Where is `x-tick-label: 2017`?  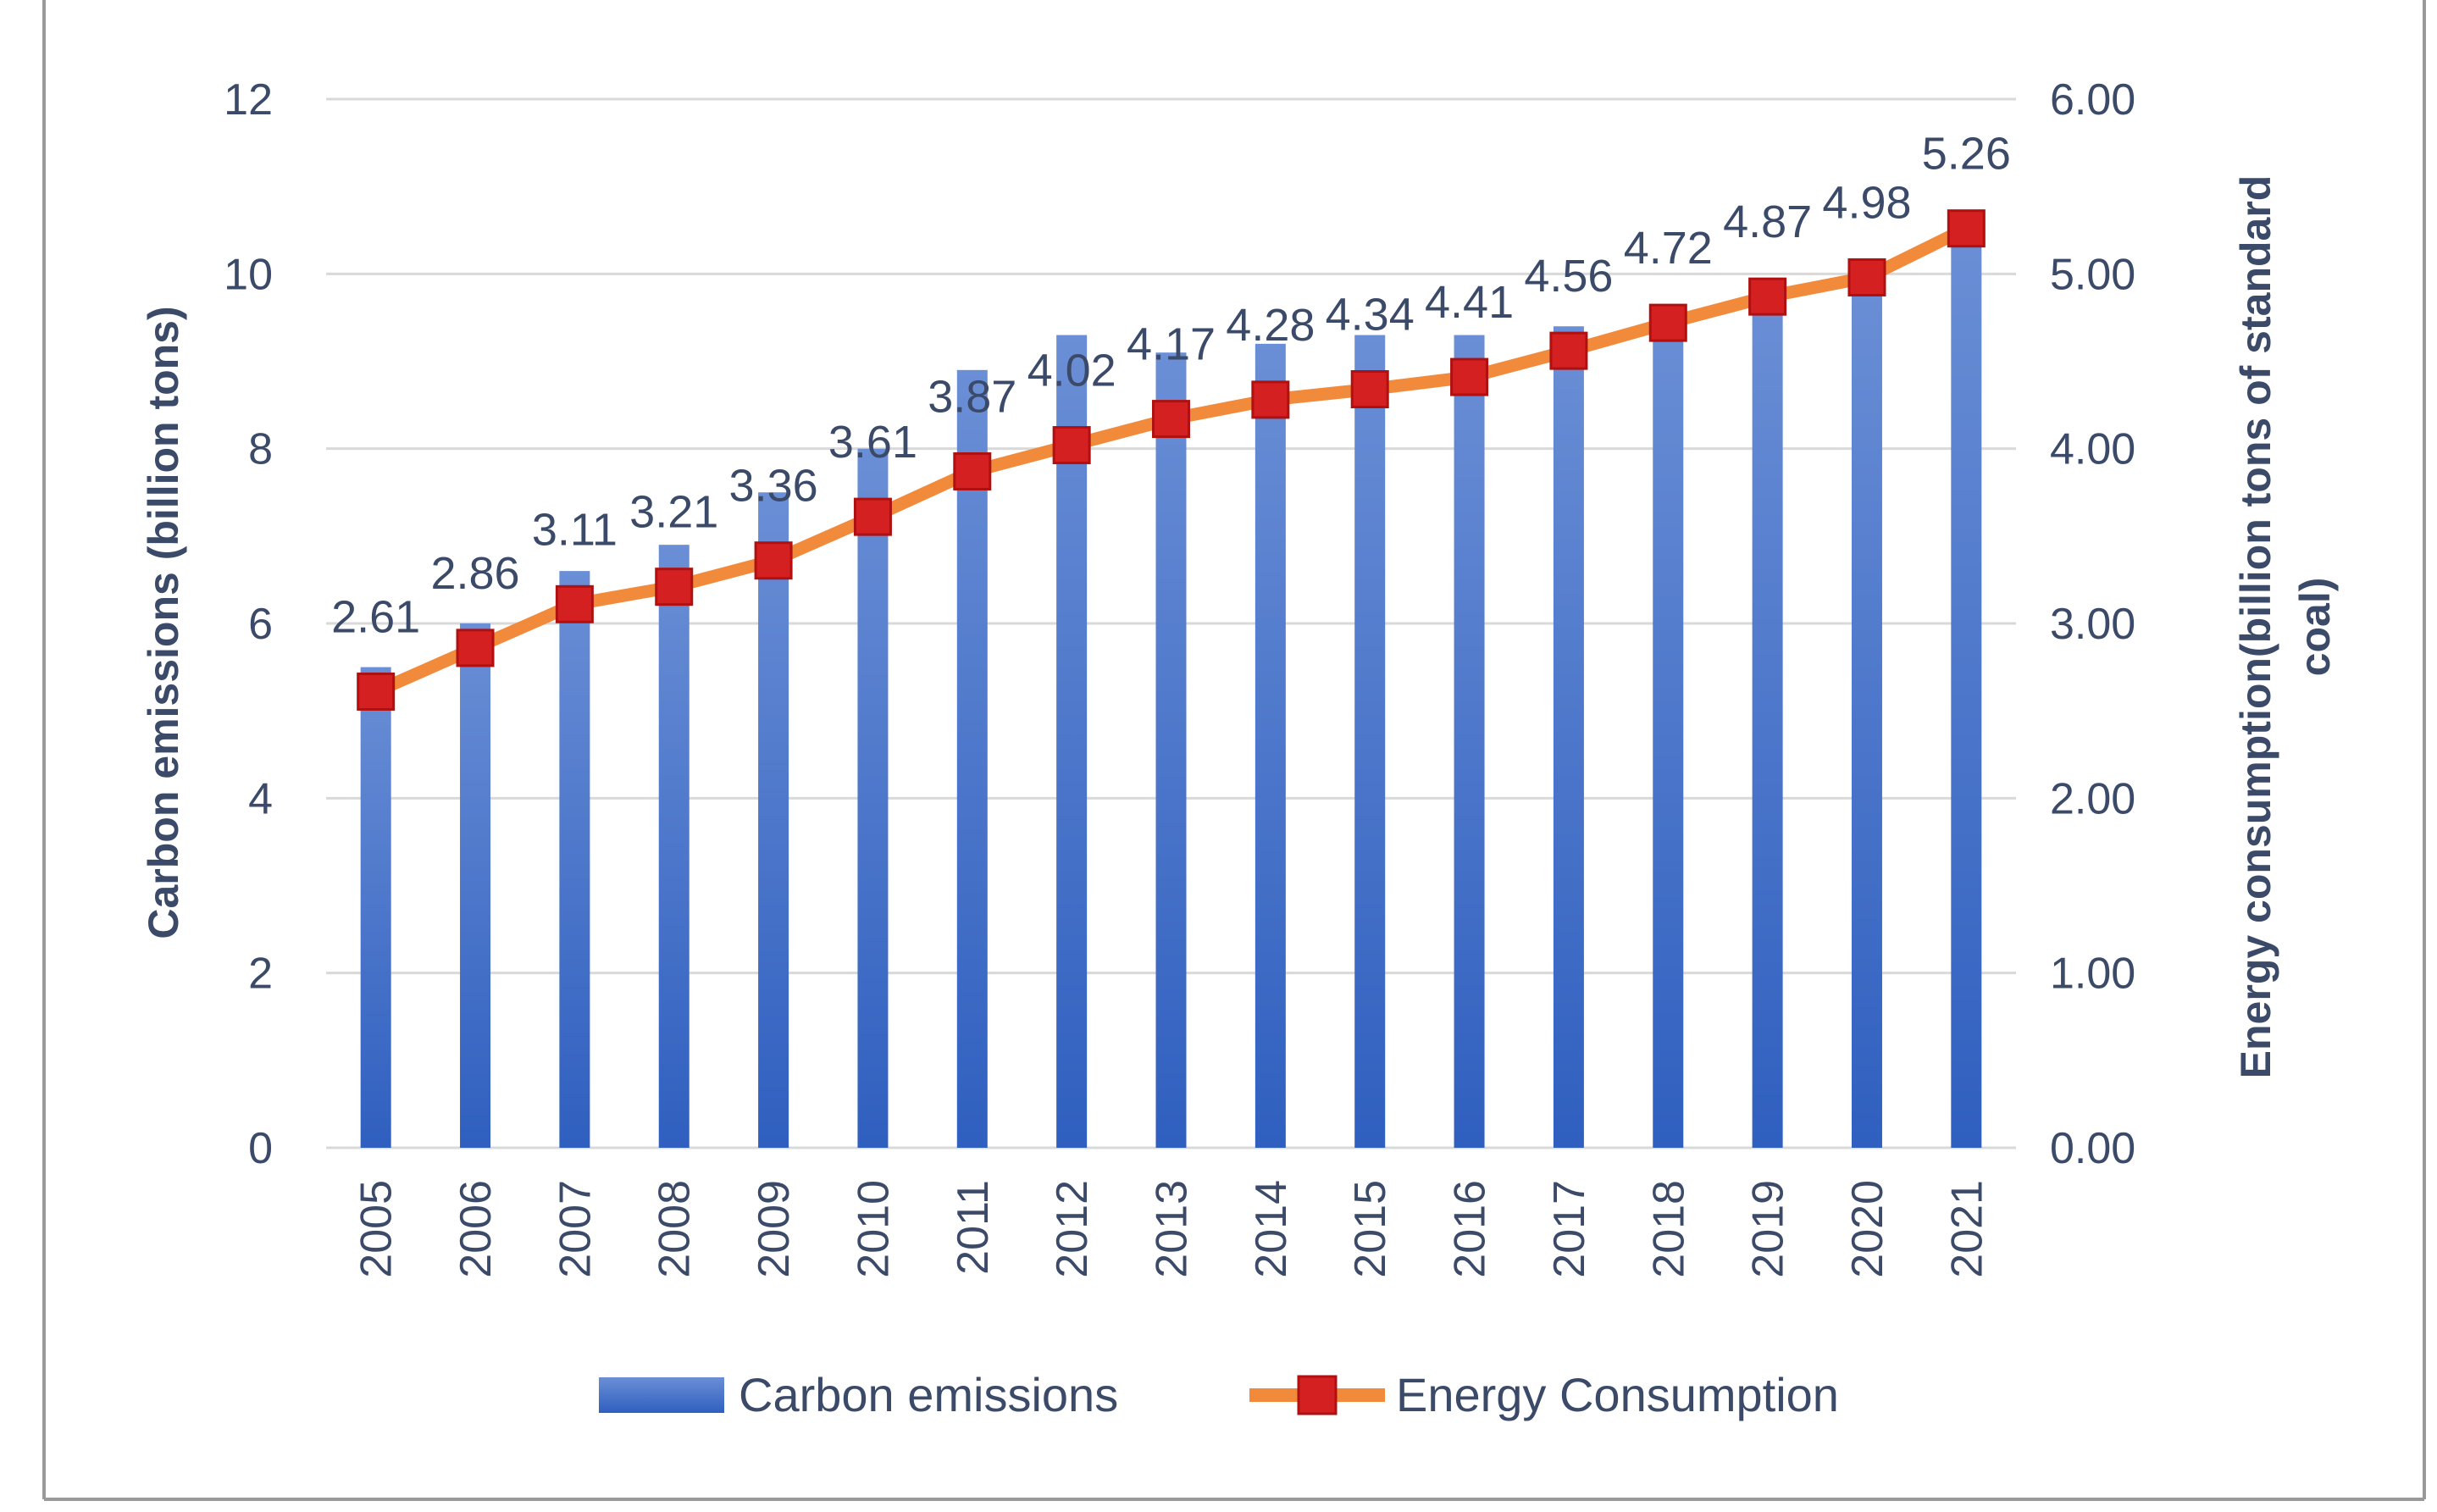
x-tick-label: 2017 is located at coordinates (1569, 1229).